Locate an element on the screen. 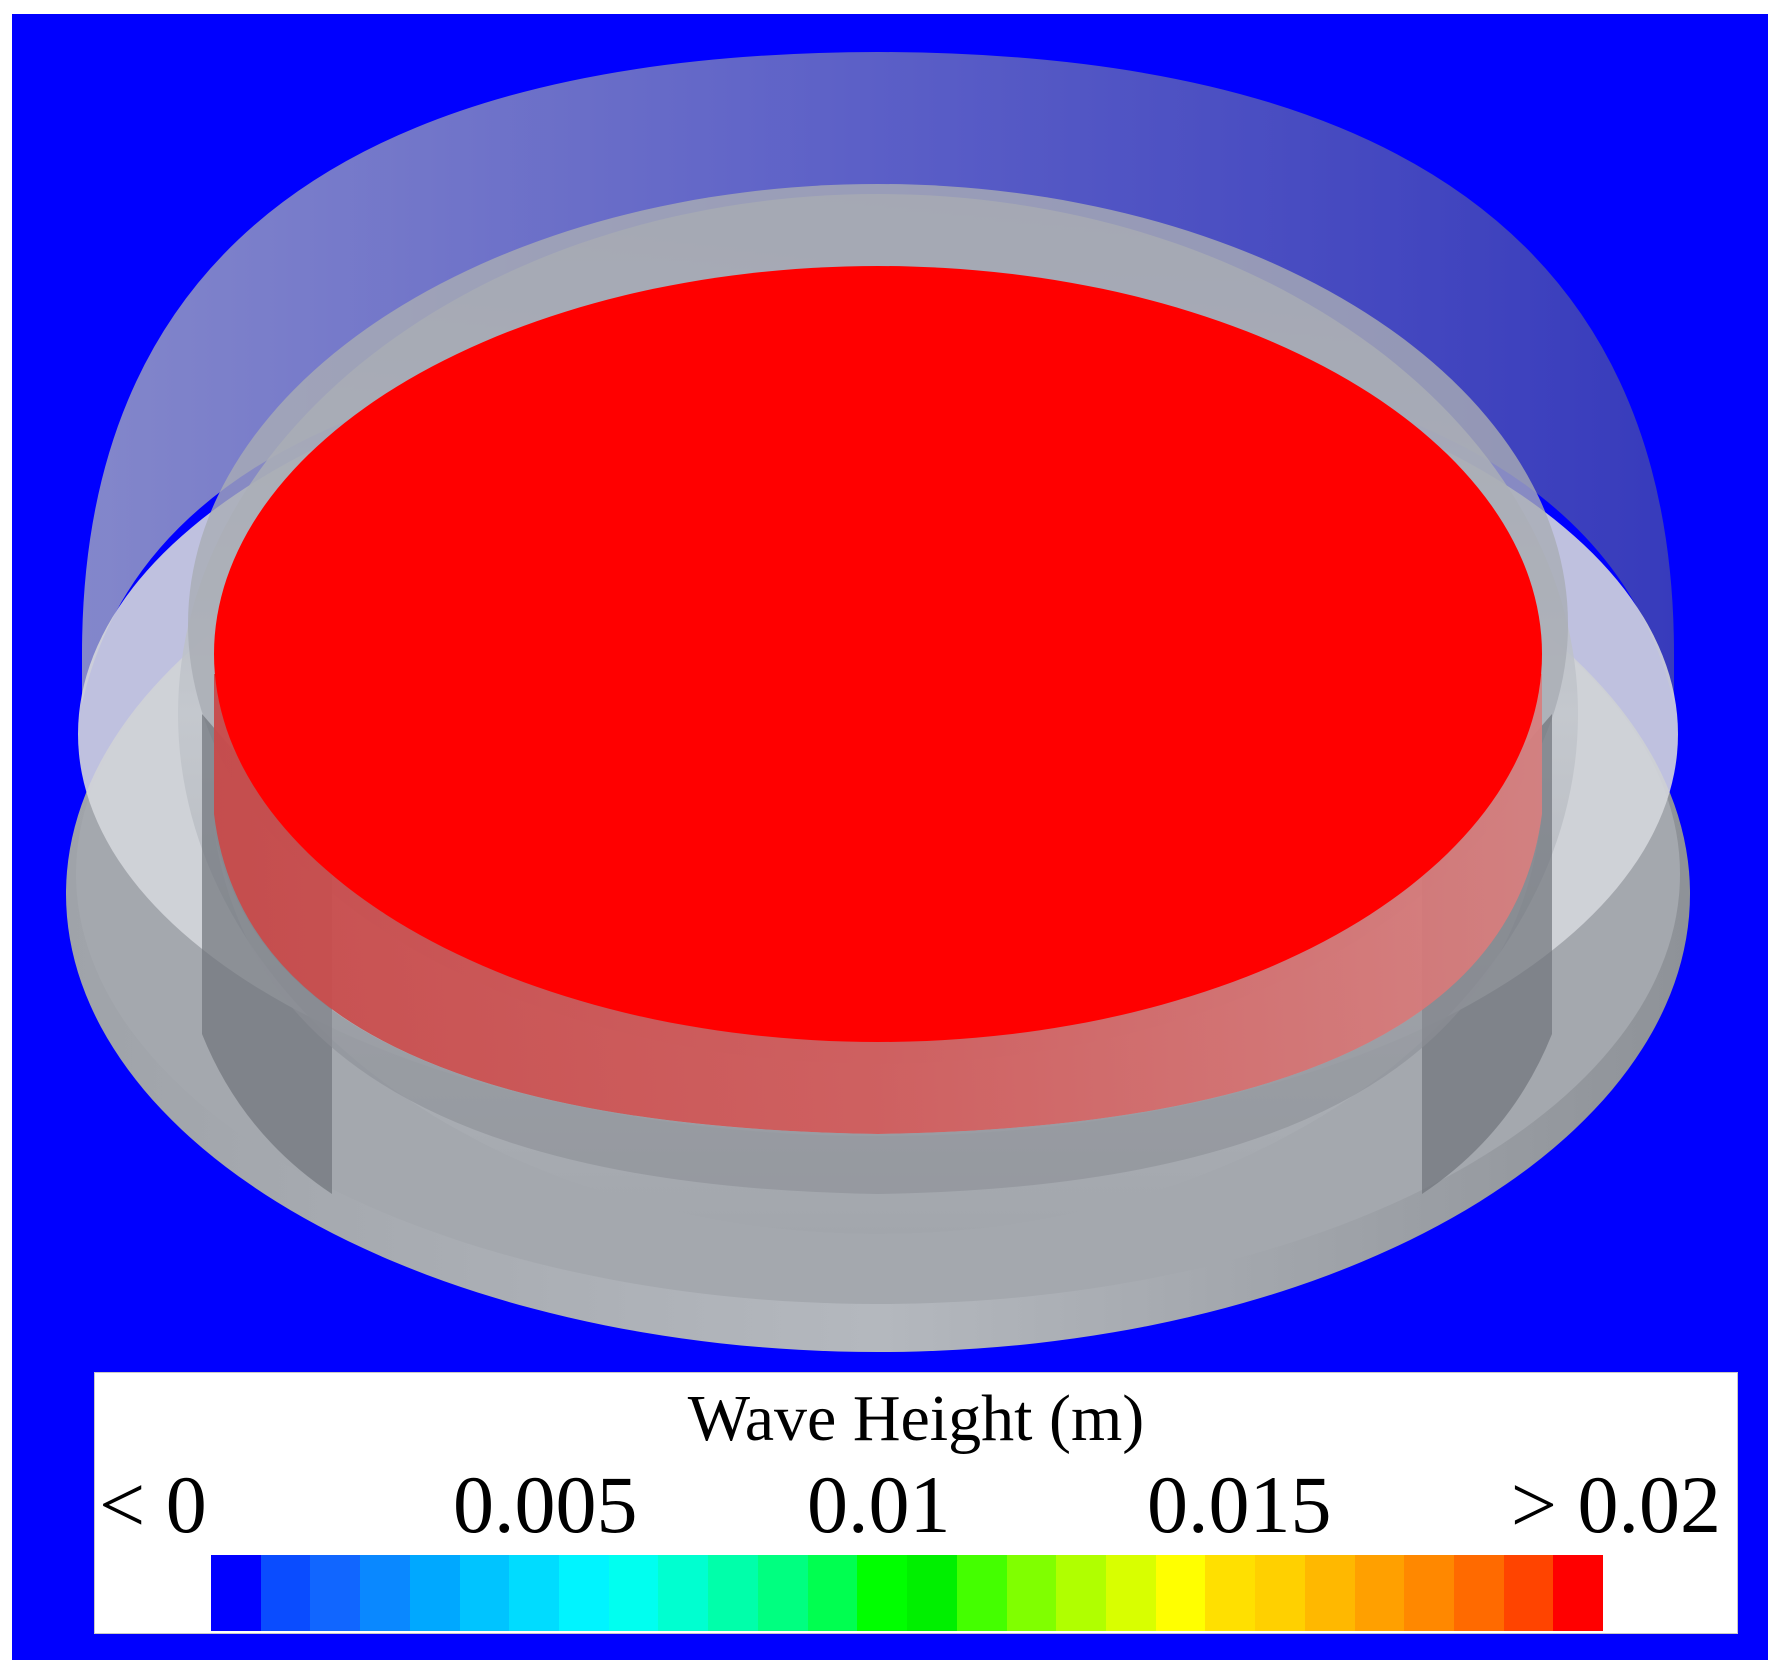  colorbar is located at coordinates (907, 1593).